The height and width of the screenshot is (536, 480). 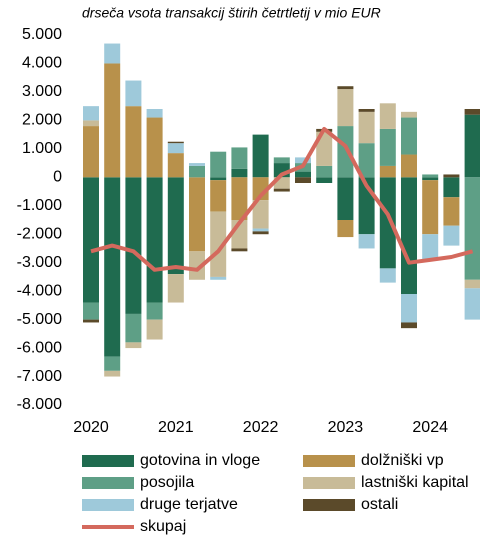 What do you see at coordinates (39, 347) in the screenshot?
I see `y-tick-label: -6.000` at bounding box center [39, 347].